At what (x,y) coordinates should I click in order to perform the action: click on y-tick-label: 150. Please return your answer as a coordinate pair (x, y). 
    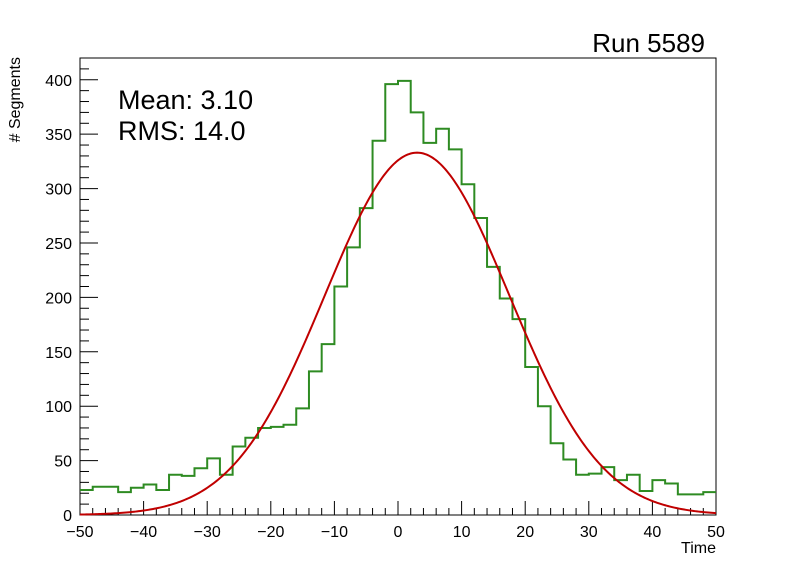
    Looking at the image, I should click on (58, 353).